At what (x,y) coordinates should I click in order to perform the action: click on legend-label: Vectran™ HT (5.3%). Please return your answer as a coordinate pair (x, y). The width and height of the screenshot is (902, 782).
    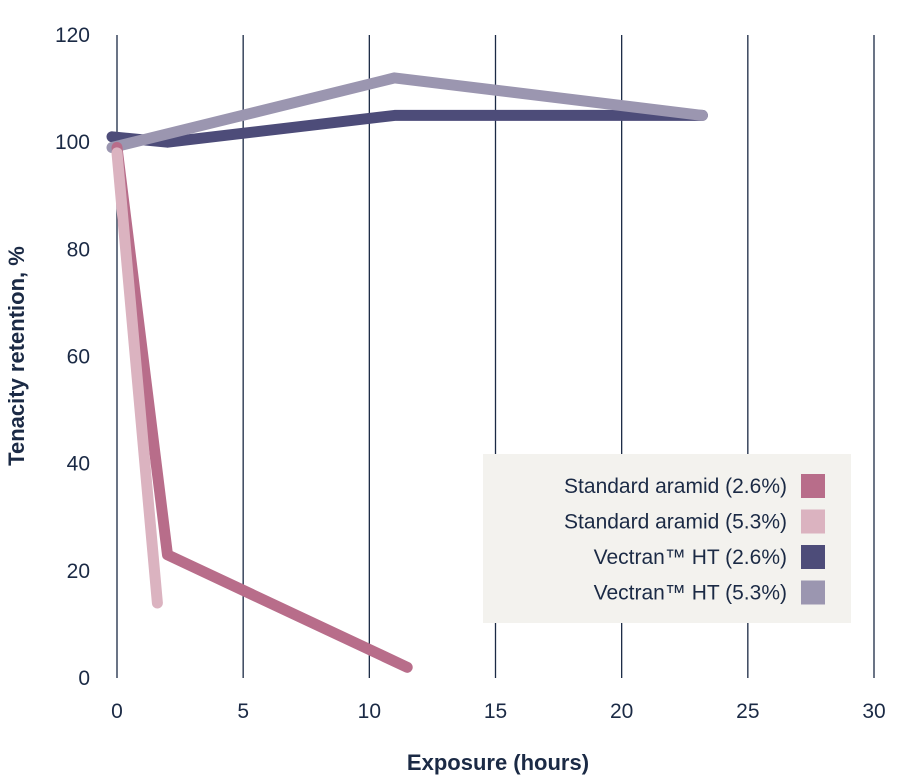
    Looking at the image, I should click on (690, 593).